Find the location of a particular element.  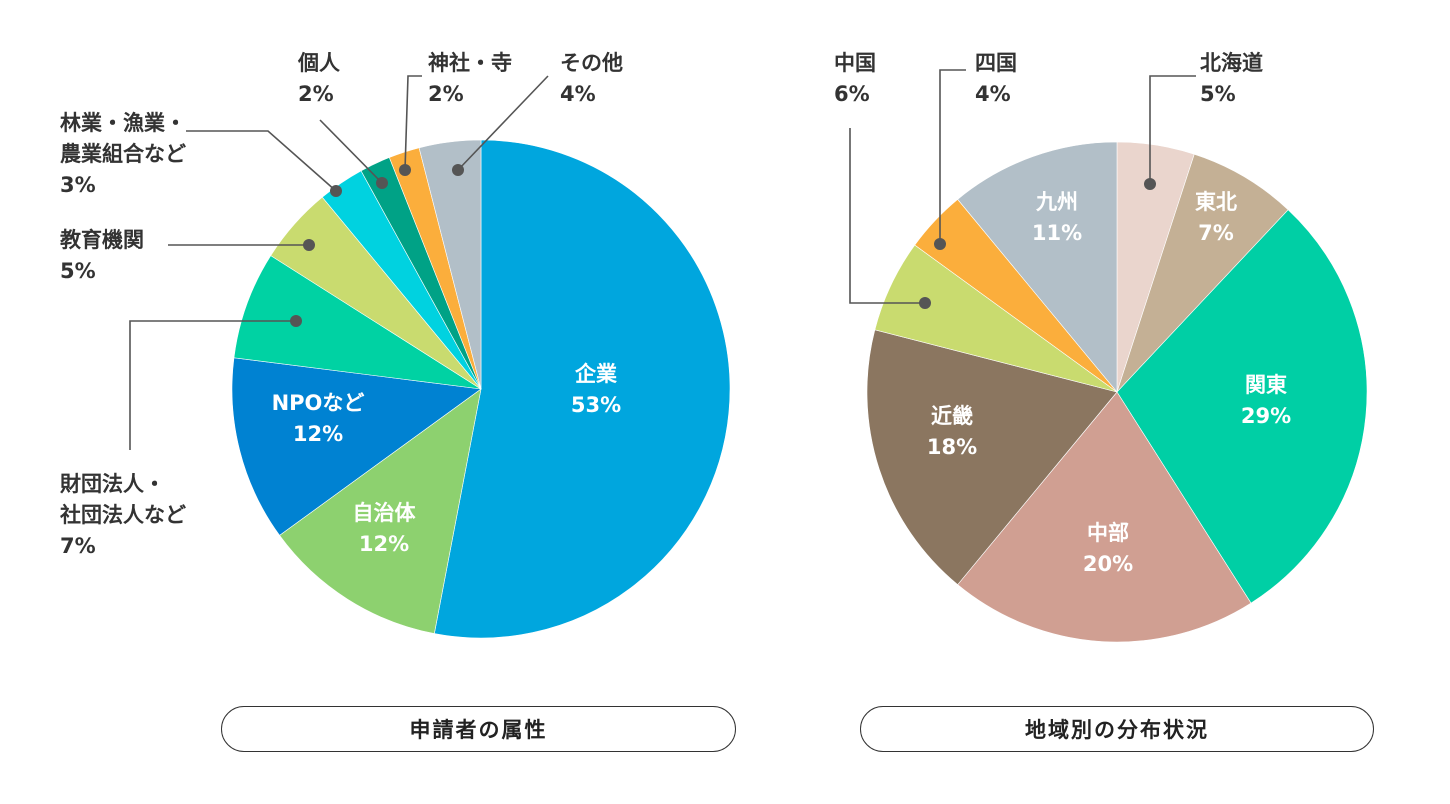

regions-slice-label-2: 関東 29% is located at coordinates (1266, 400).